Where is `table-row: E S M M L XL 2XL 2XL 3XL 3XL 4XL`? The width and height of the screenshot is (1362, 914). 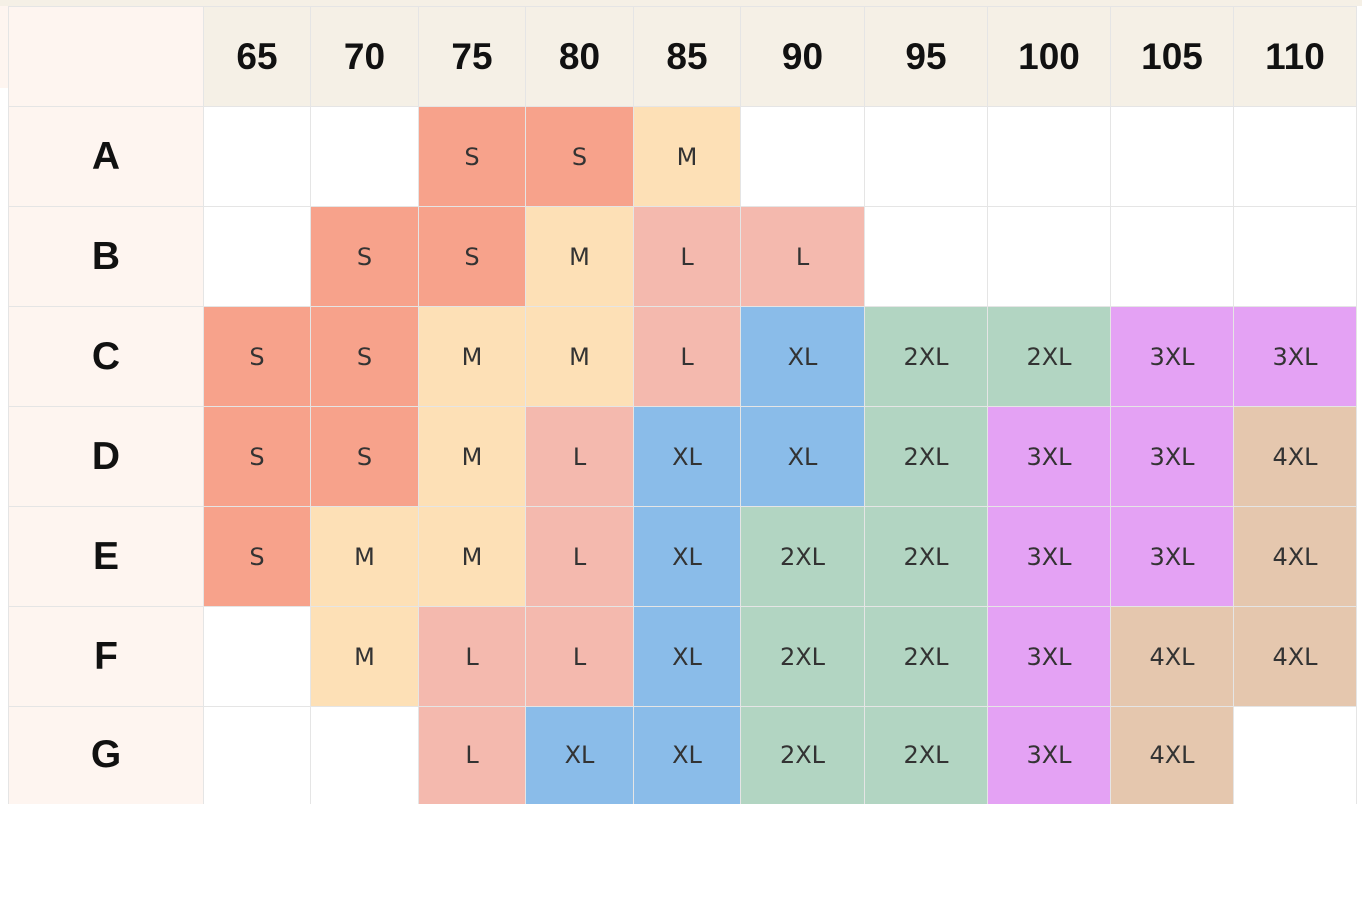 table-row: E S M M L XL 2XL 2XL 3XL 3XL 4XL is located at coordinates (682, 556).